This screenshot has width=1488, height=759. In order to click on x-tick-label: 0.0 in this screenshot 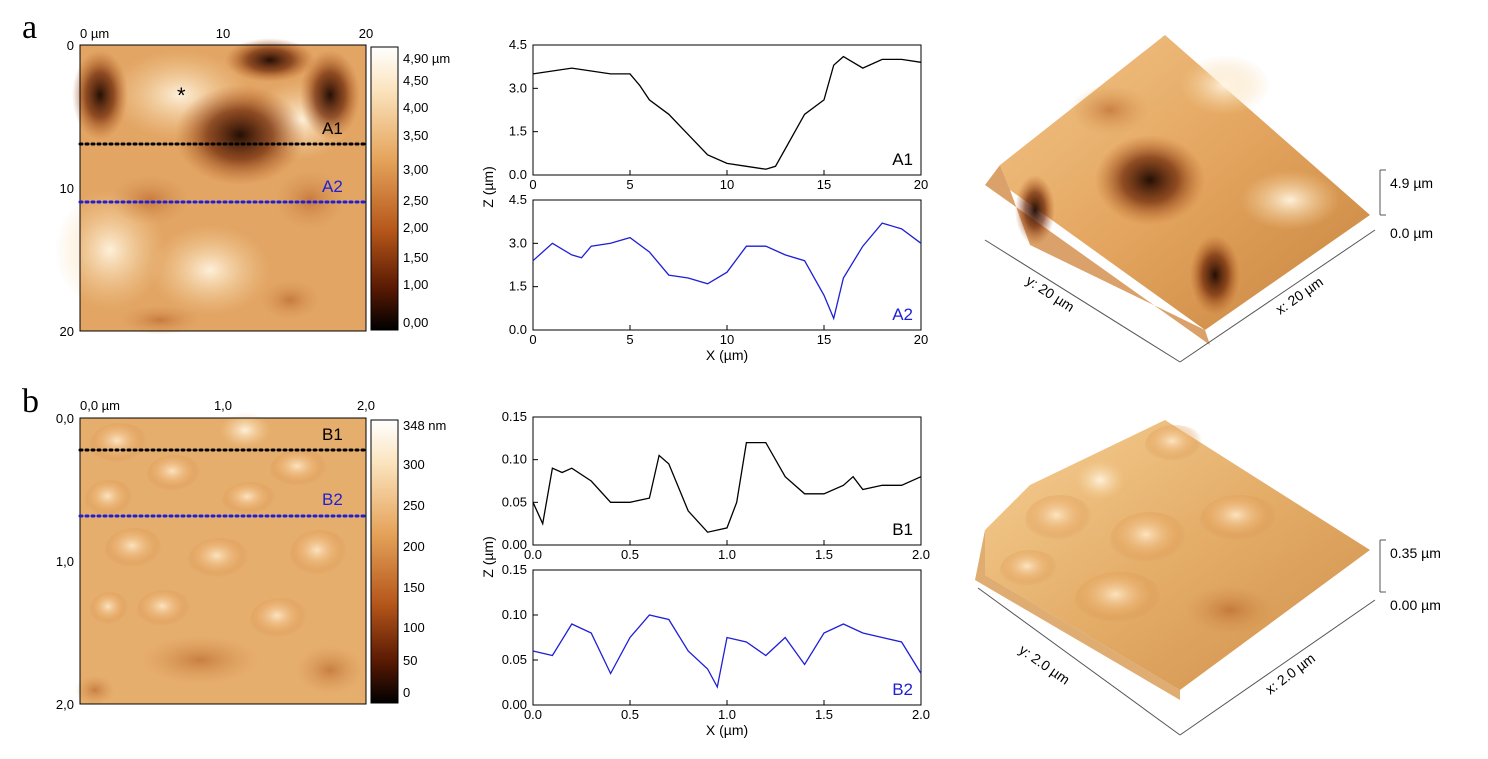, I will do `click(533, 554)`.